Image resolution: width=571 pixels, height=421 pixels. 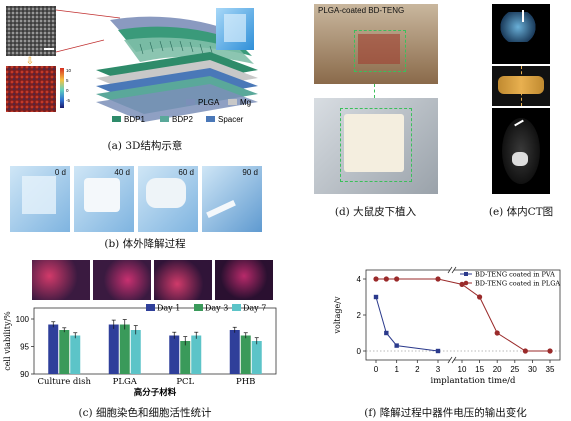 I want to click on panel-e-ct: (e) 体内CT图, so click(x=528, y=111).